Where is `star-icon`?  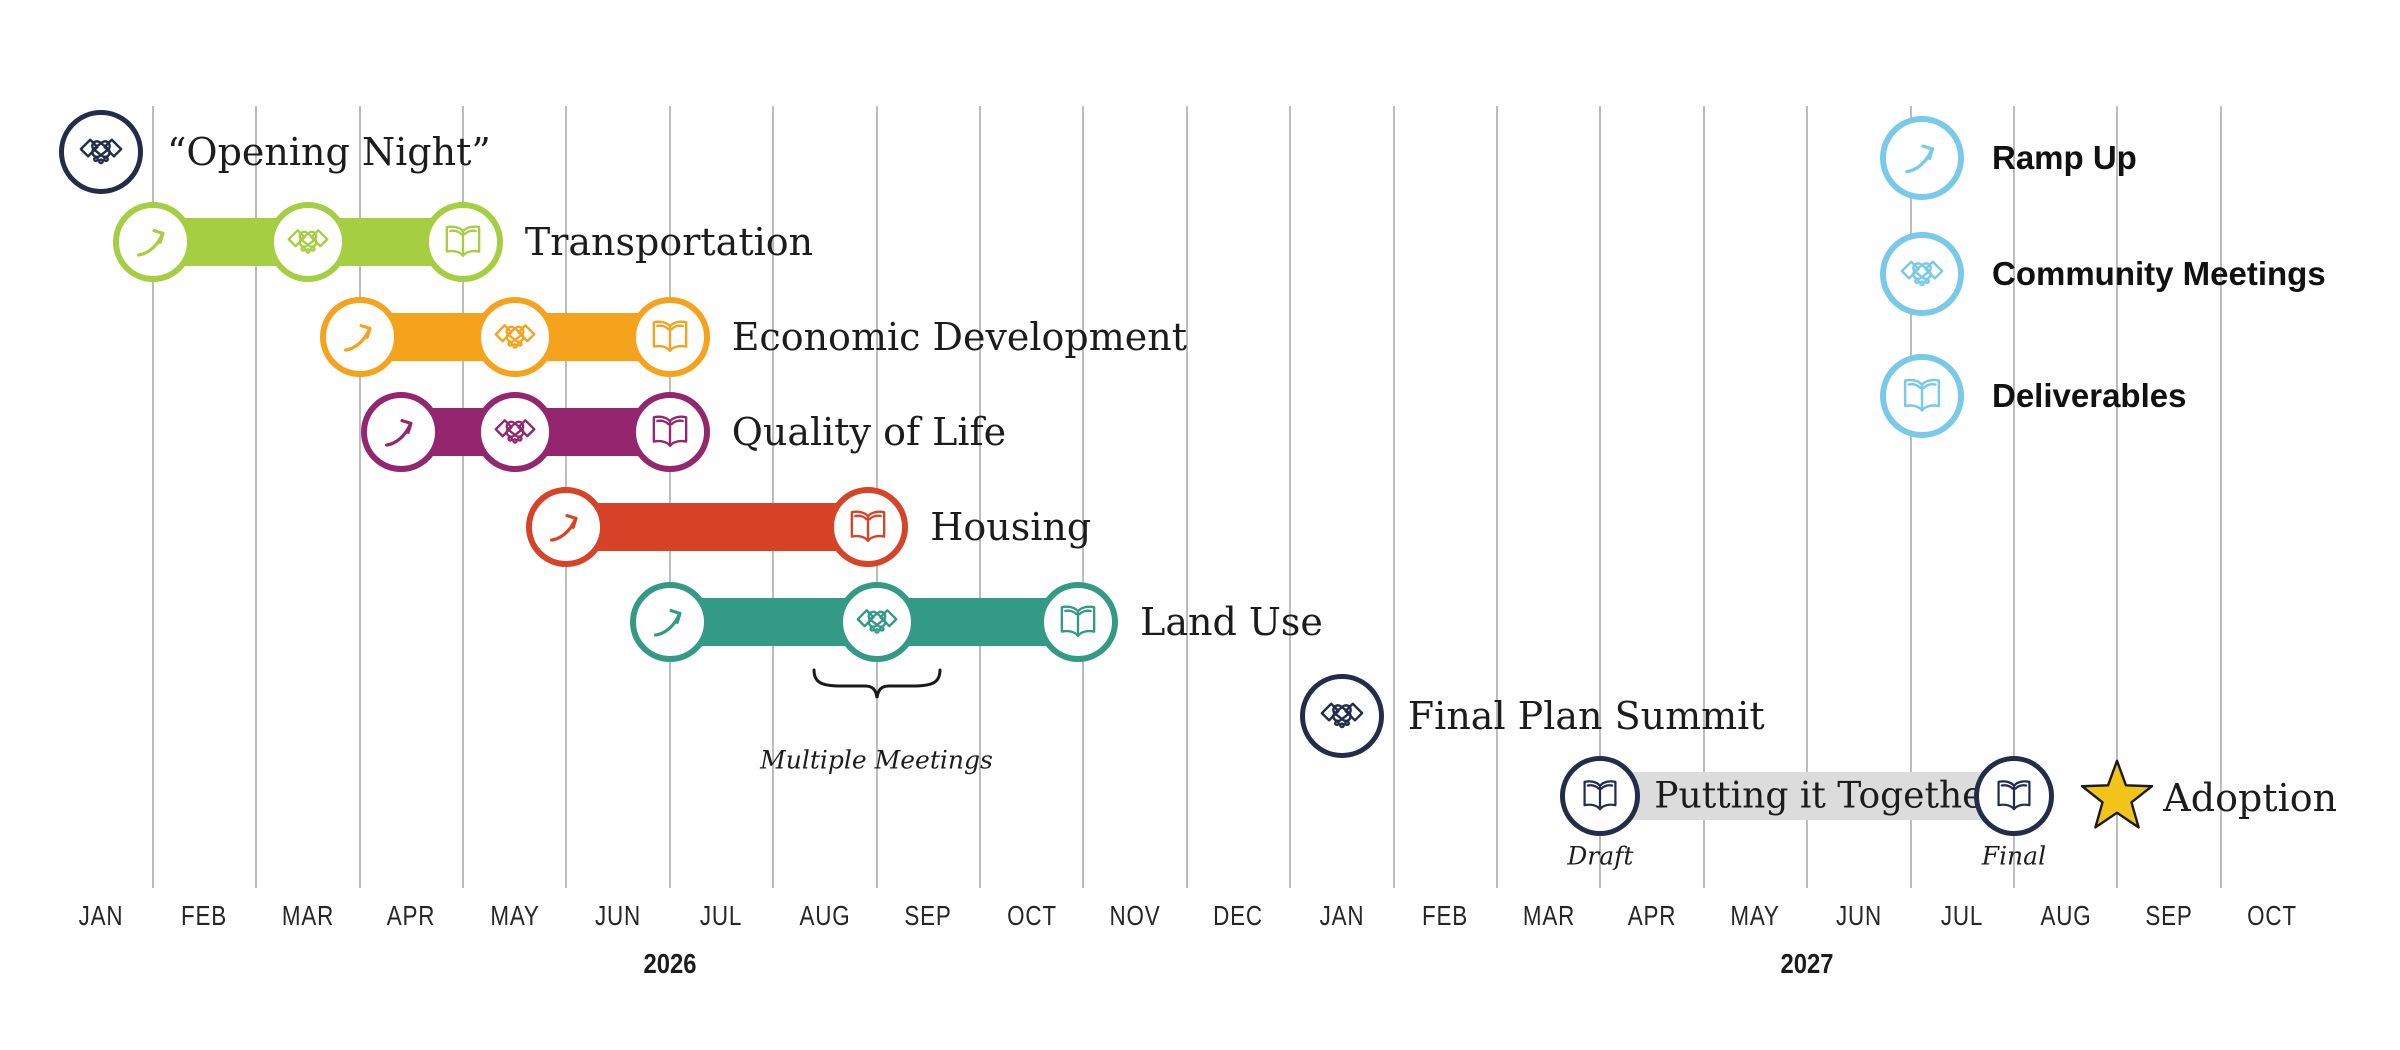 star-icon is located at coordinates (2117, 794).